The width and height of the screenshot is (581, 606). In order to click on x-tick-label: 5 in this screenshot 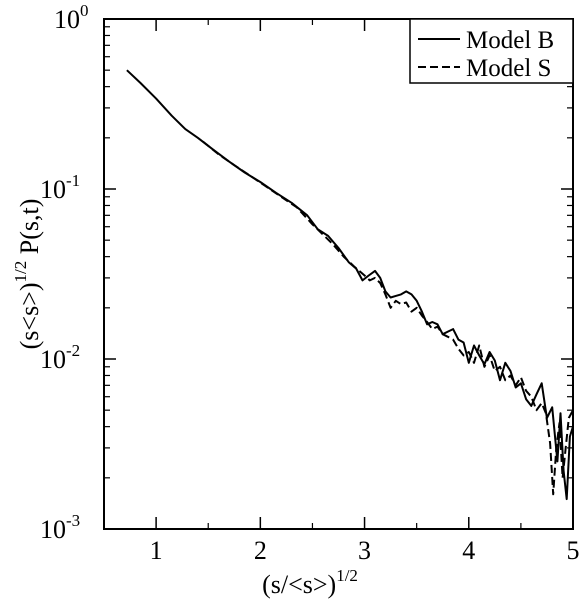, I will do `click(573, 550)`.